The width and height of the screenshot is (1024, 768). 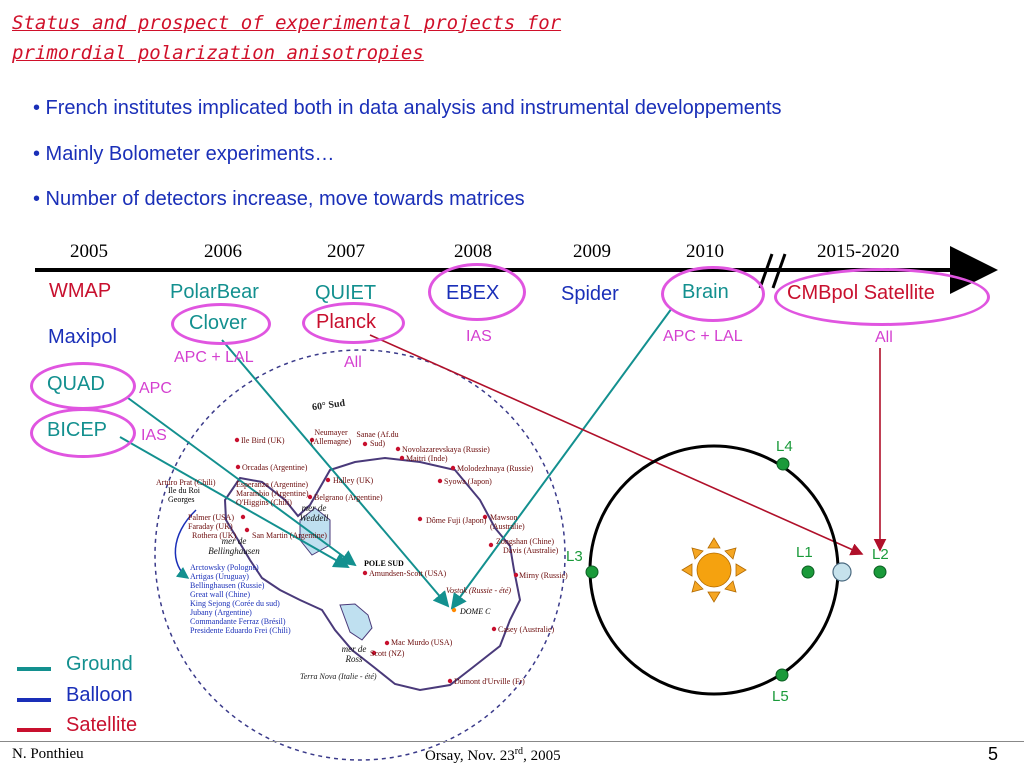 I want to click on station-zongshan: Zongshan (Chine), so click(x=525, y=541).